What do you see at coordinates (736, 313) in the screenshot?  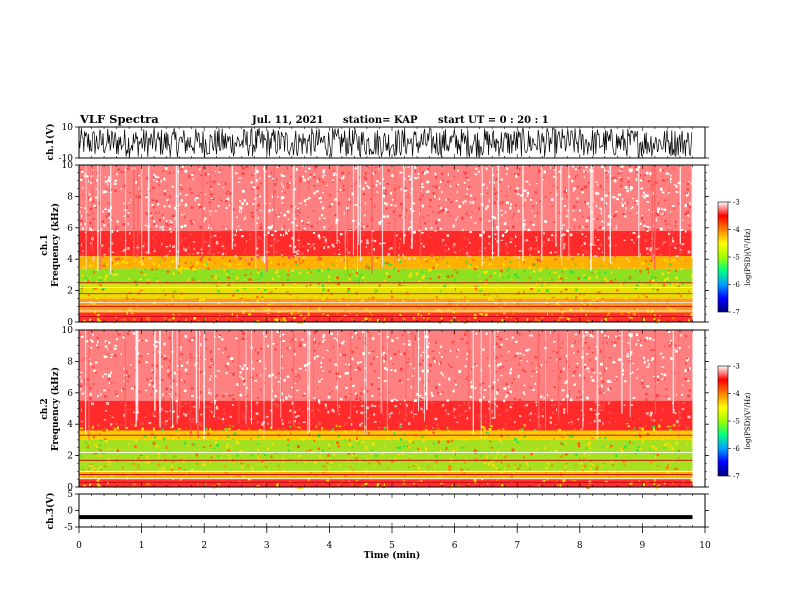 I see `colorbar-1-tick-4: -7` at bounding box center [736, 313].